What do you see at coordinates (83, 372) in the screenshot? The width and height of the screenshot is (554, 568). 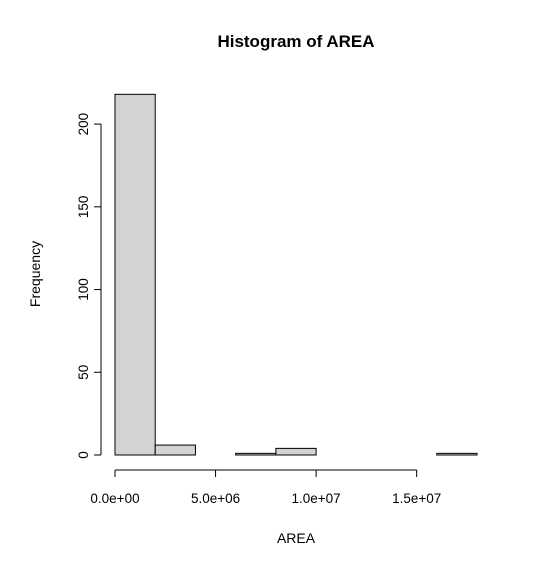 I see `y-tick-label: 50` at bounding box center [83, 372].